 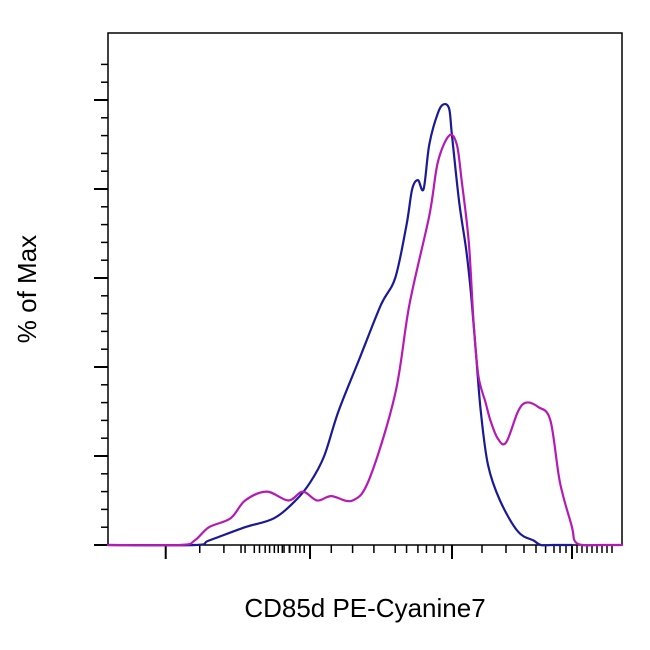 I want to click on y-axis-ticks, so click(x=101, y=304).